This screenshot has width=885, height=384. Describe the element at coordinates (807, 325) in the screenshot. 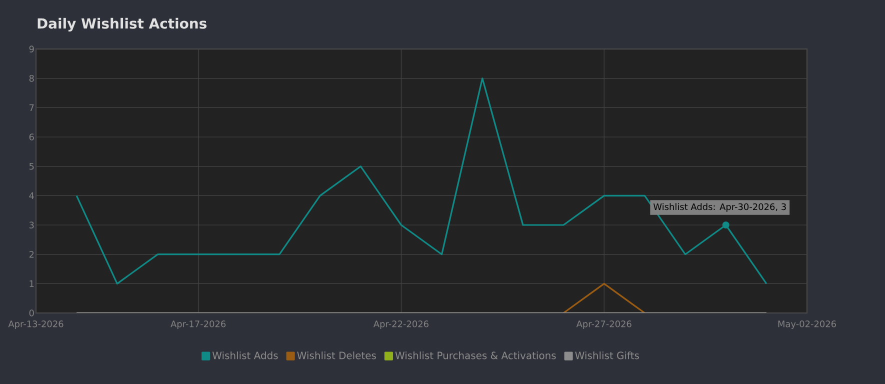

I see `x-tick-label: May-02-2026` at that location.